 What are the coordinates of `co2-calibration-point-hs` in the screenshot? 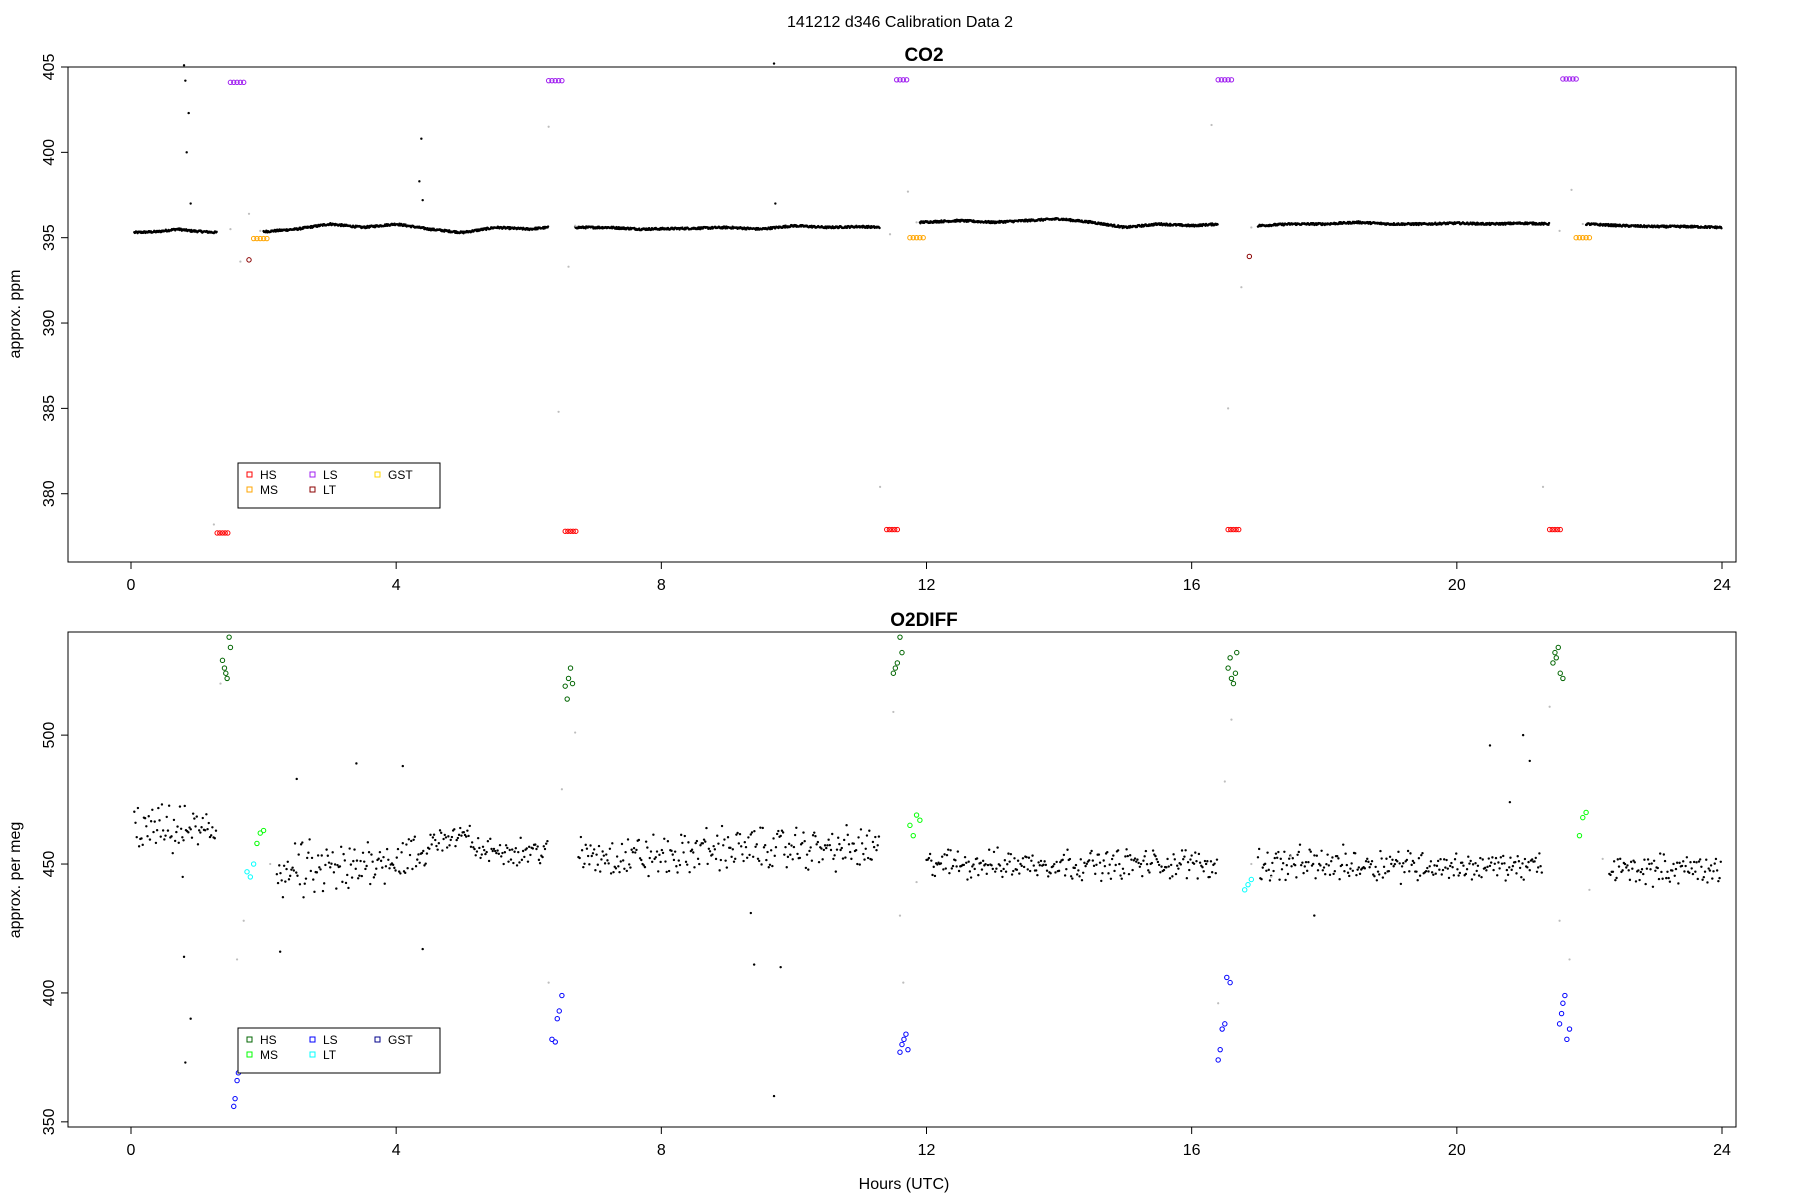 It's located at (887, 529).